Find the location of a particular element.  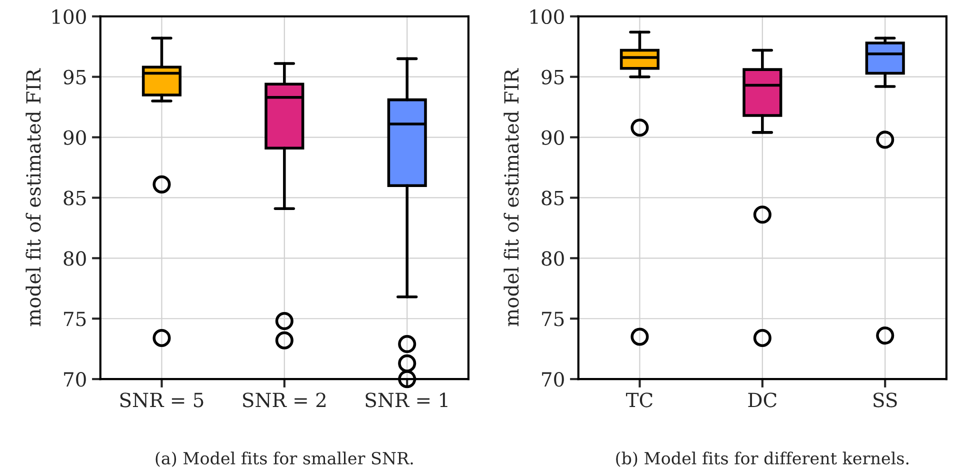

x-tick-label: SNR = 2 is located at coordinates (284, 400).